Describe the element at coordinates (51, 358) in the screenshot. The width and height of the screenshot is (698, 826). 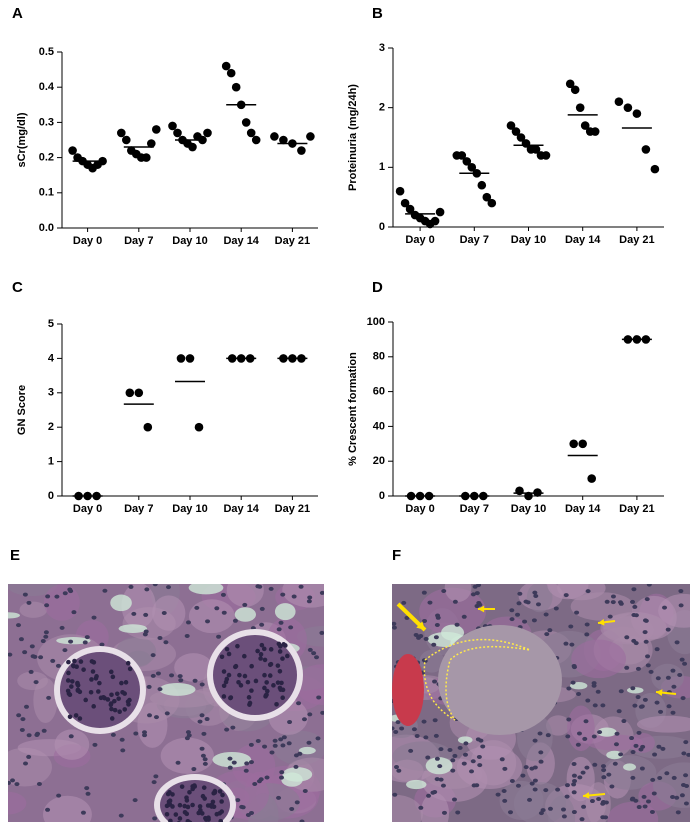
I see `y-tick-label: 4` at that location.